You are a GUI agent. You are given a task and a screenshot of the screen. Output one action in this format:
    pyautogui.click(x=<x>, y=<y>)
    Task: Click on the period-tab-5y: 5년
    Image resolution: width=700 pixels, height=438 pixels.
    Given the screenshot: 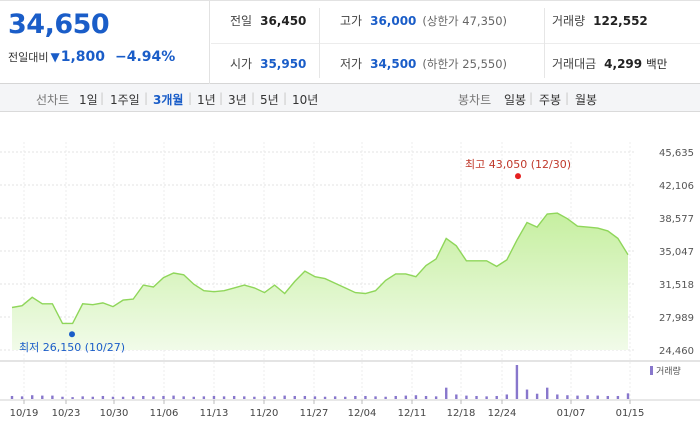 What is the action you would take?
    pyautogui.click(x=269, y=100)
    